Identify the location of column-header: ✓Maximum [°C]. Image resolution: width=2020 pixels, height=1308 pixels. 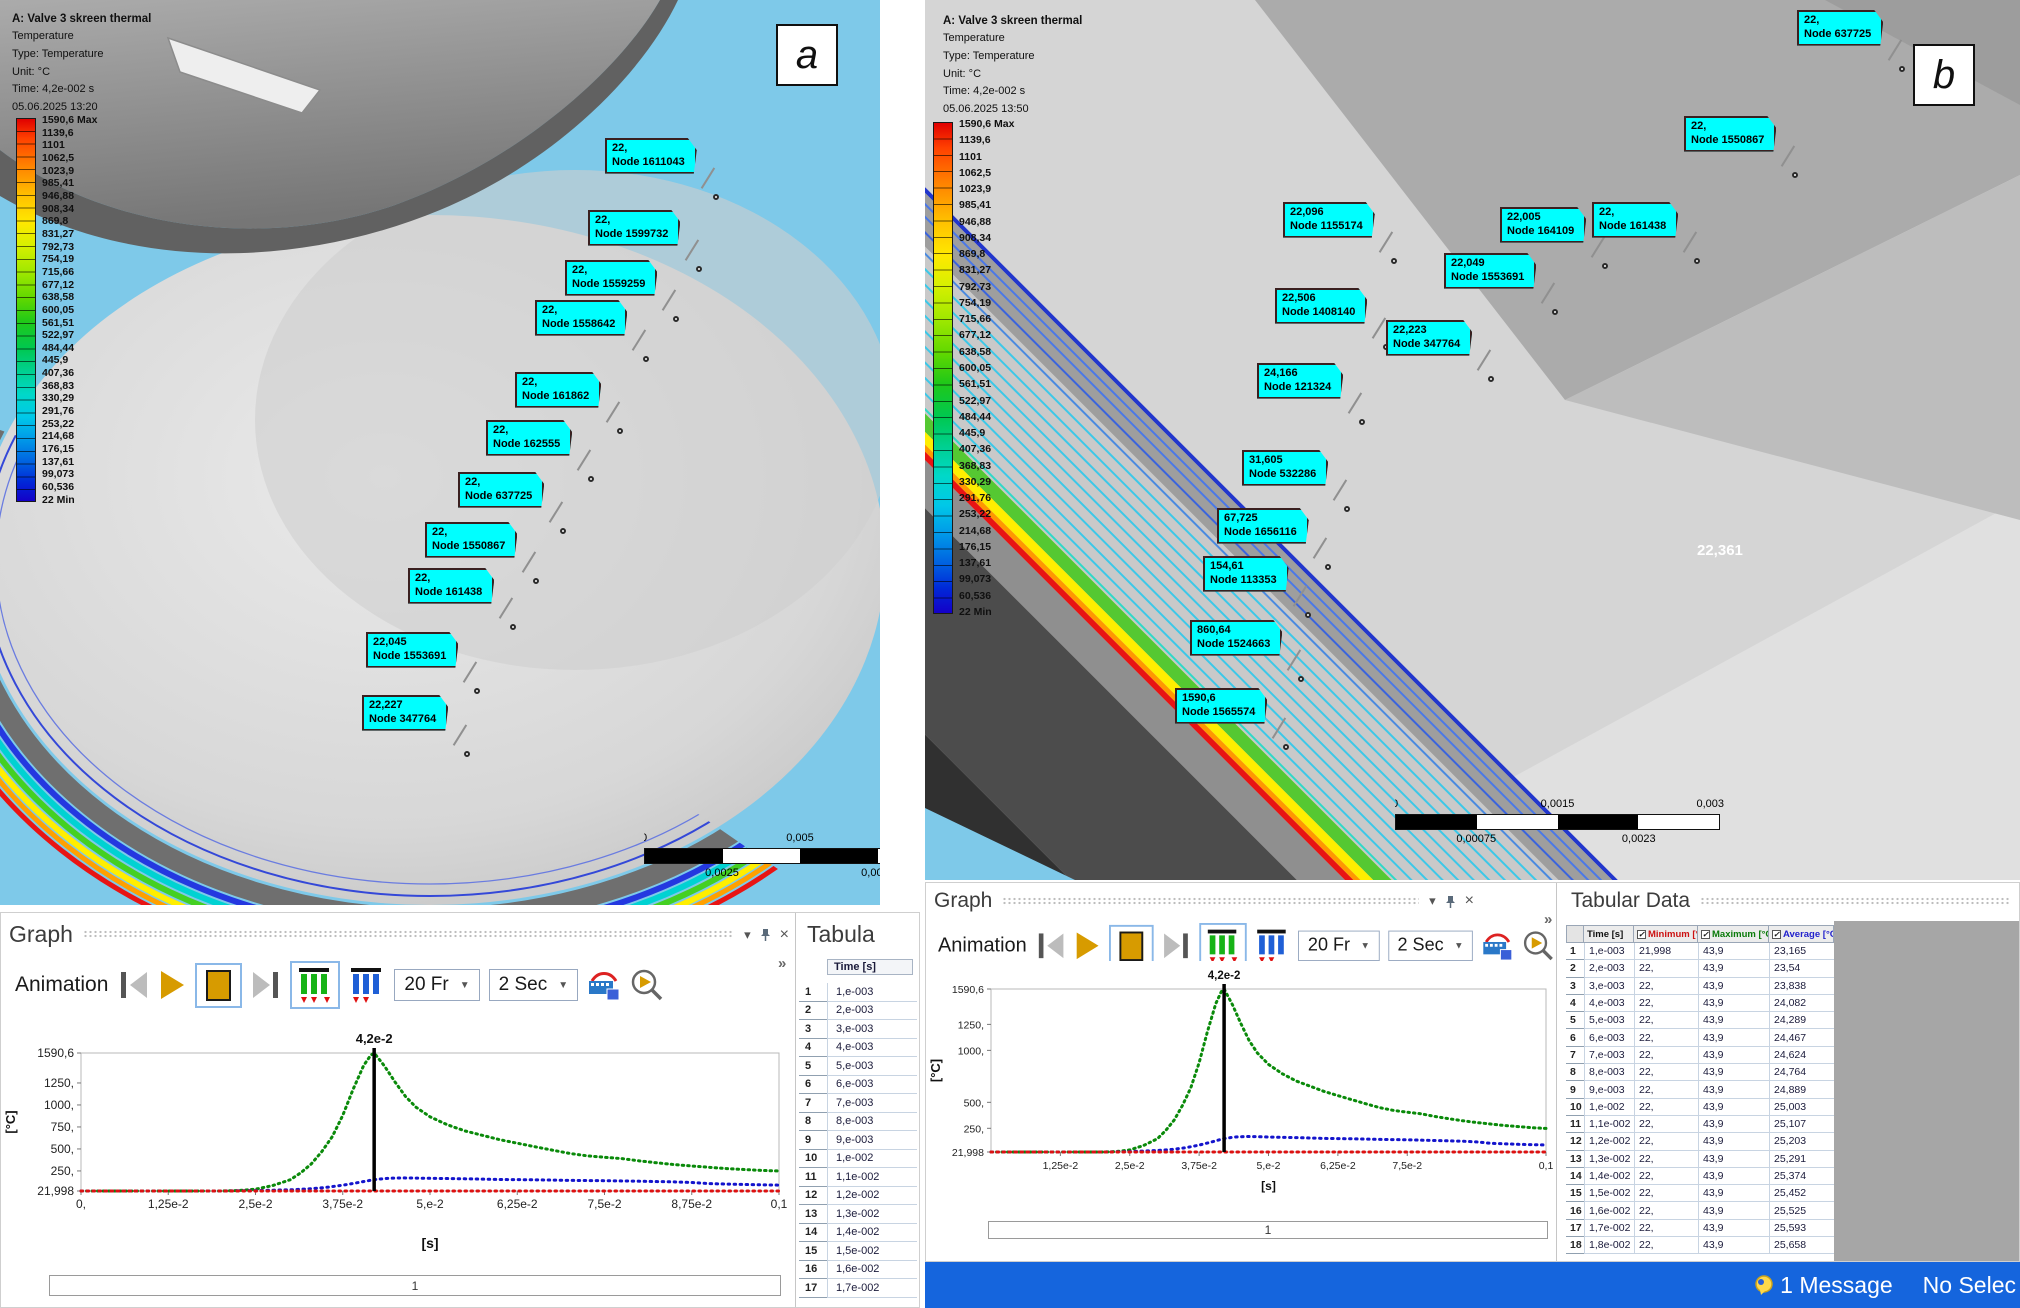
(1733, 934).